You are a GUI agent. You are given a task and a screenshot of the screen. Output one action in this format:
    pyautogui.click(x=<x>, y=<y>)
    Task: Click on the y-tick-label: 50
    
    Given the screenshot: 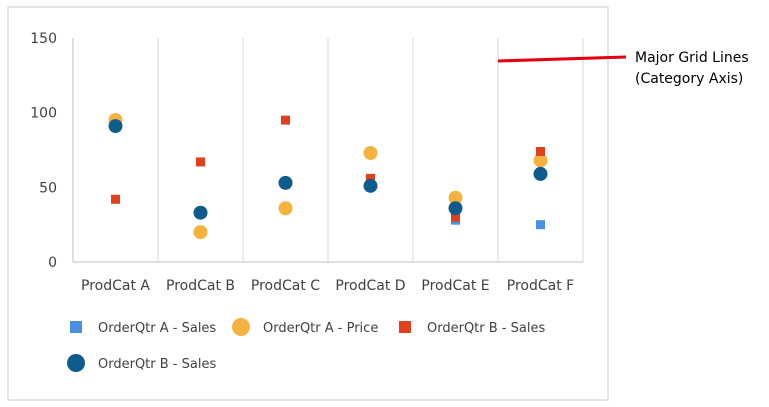 What is the action you would take?
    pyautogui.click(x=48, y=188)
    